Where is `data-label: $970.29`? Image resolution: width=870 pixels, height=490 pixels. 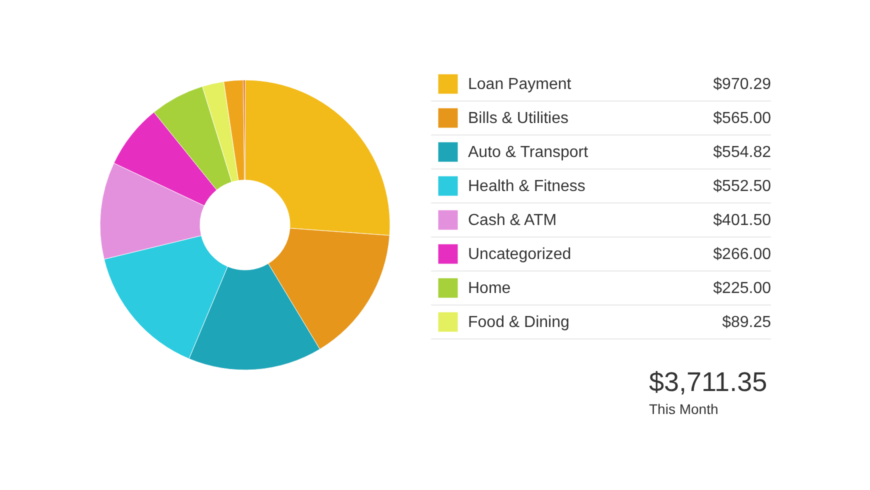 data-label: $970.29 is located at coordinates (742, 84).